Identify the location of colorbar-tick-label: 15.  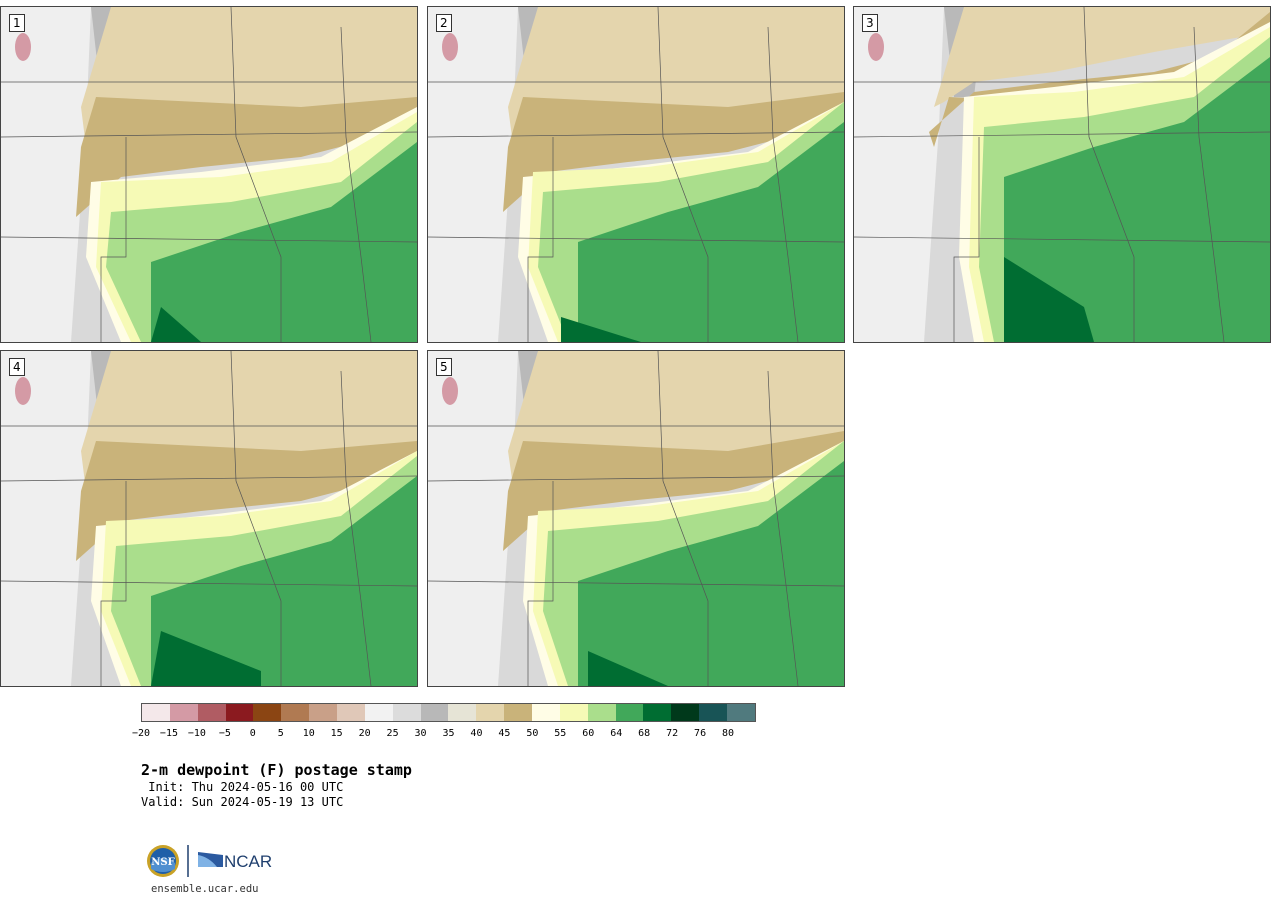
(336, 733).